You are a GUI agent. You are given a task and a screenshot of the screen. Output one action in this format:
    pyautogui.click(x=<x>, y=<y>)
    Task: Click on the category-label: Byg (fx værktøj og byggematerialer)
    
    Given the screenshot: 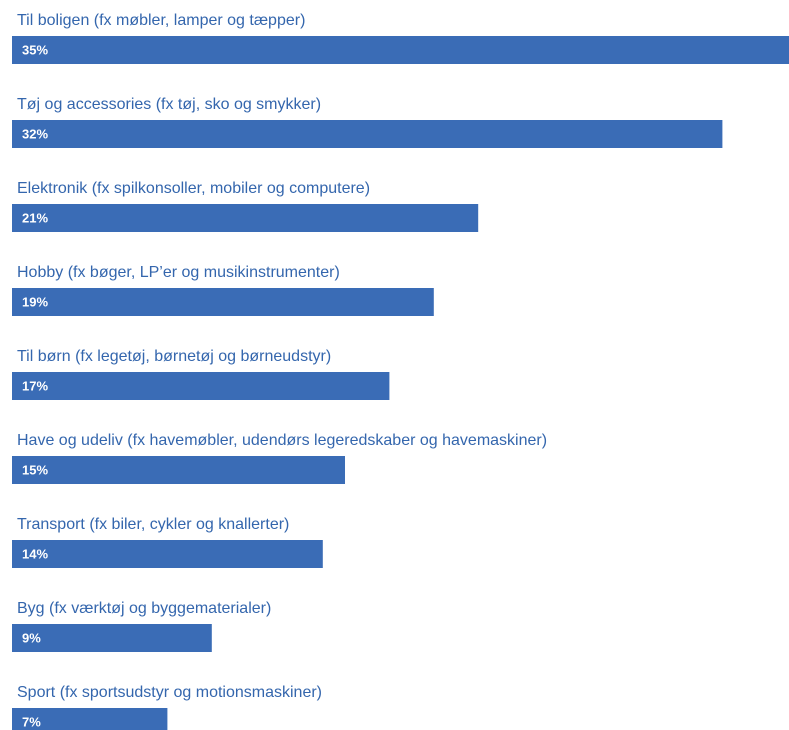 What is the action you would take?
    pyautogui.click(x=144, y=608)
    